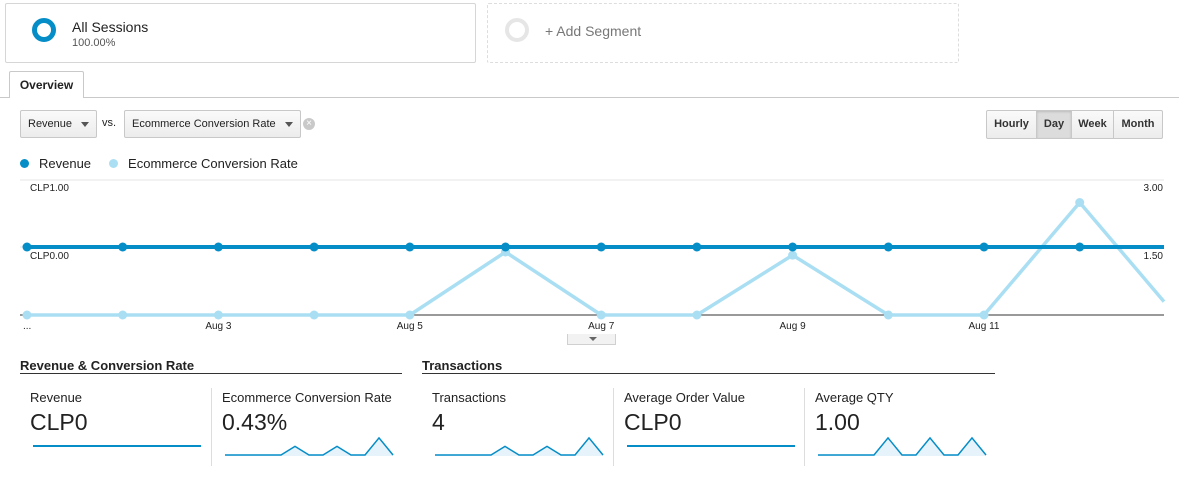 The height and width of the screenshot is (484, 1179). What do you see at coordinates (50, 124) in the screenshot?
I see `primary-metric-label: Revenue` at bounding box center [50, 124].